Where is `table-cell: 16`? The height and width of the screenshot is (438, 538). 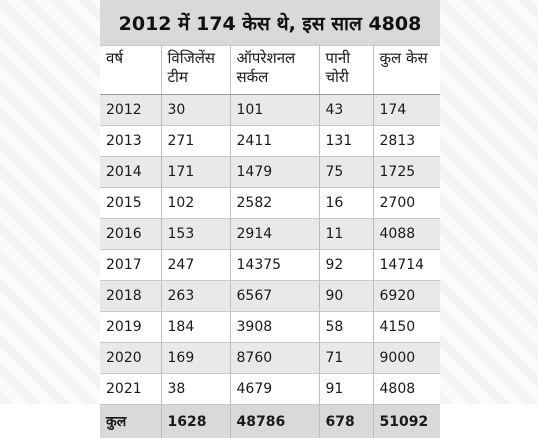 table-cell: 16 is located at coordinates (346, 203).